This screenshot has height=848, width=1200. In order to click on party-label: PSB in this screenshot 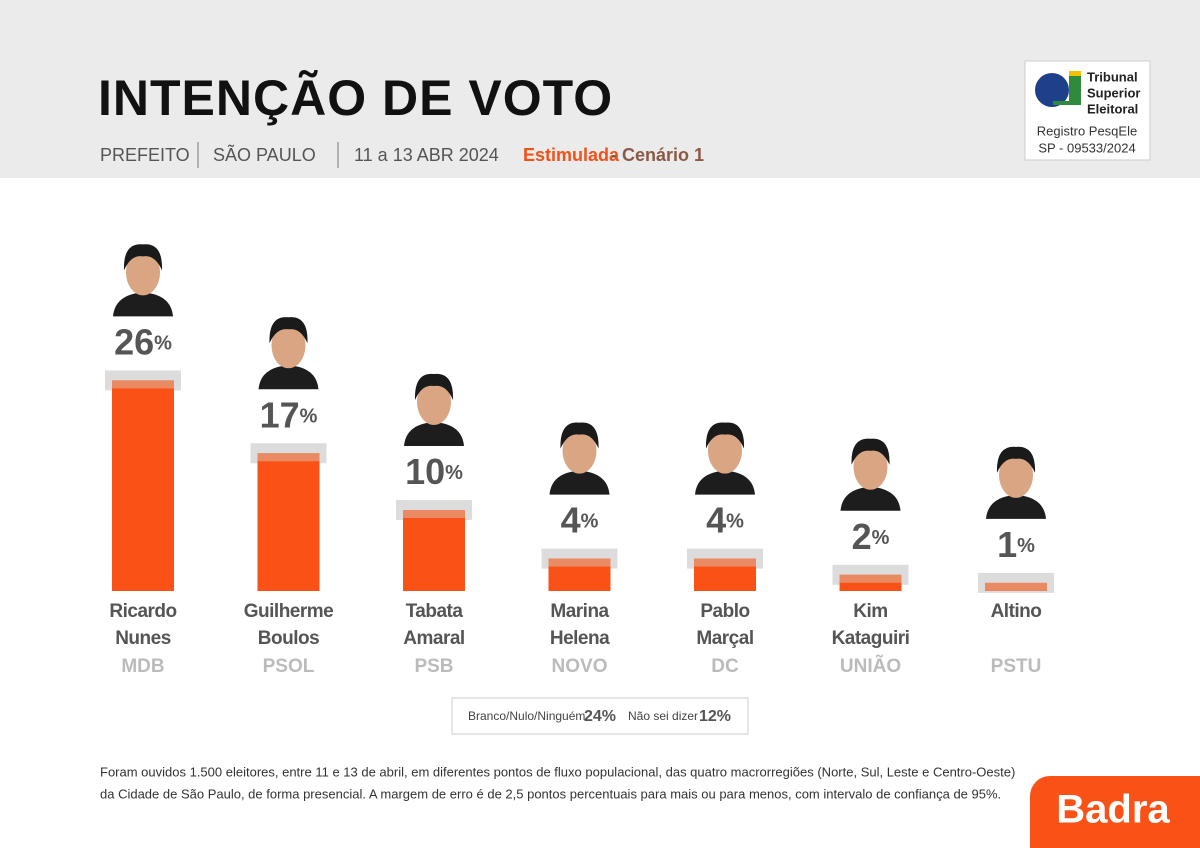, I will do `click(434, 666)`.